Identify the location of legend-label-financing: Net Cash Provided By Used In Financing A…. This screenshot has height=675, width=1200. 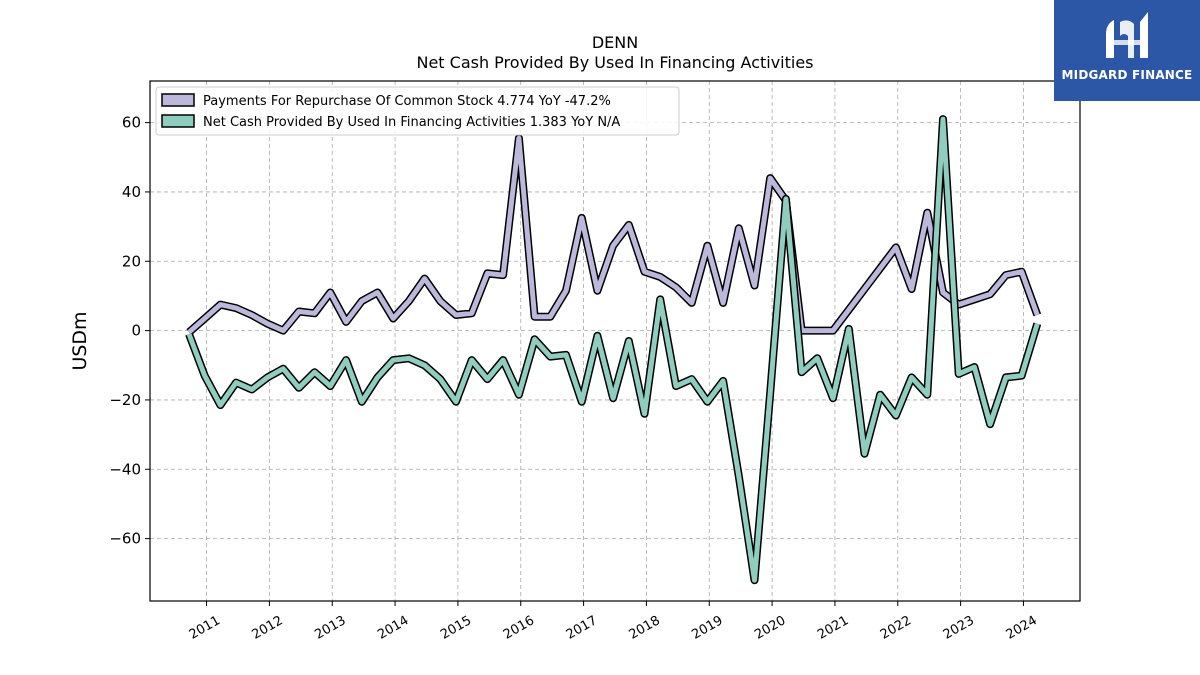
(411, 122).